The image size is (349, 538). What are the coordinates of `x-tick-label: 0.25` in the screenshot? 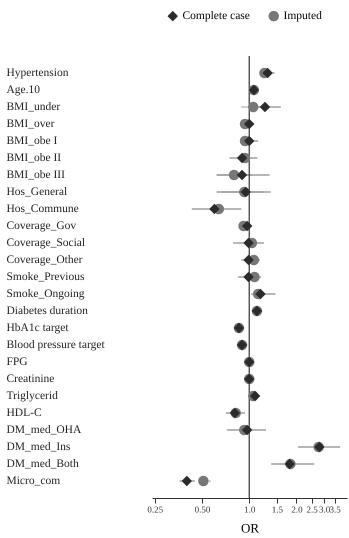 It's located at (155, 509).